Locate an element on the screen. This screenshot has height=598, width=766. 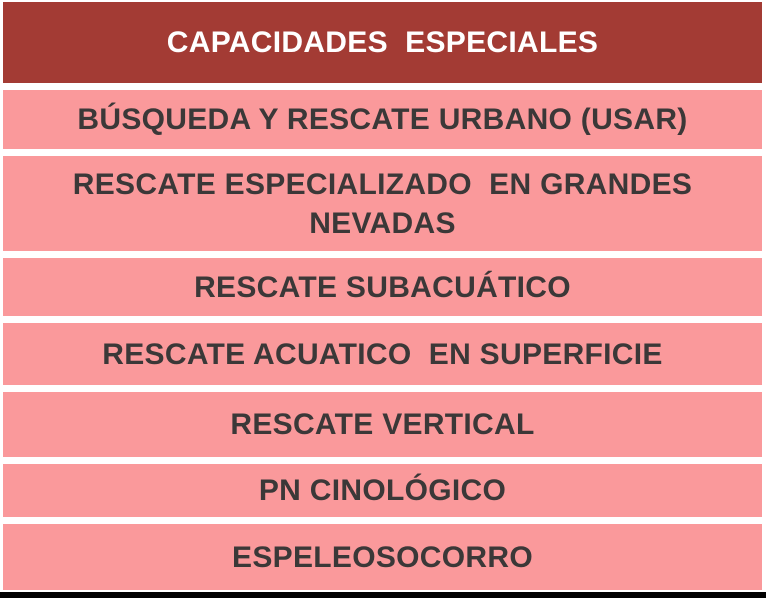
capability-row-subacuatico: RESCATE SUBACUÁTICO is located at coordinates (382, 287).